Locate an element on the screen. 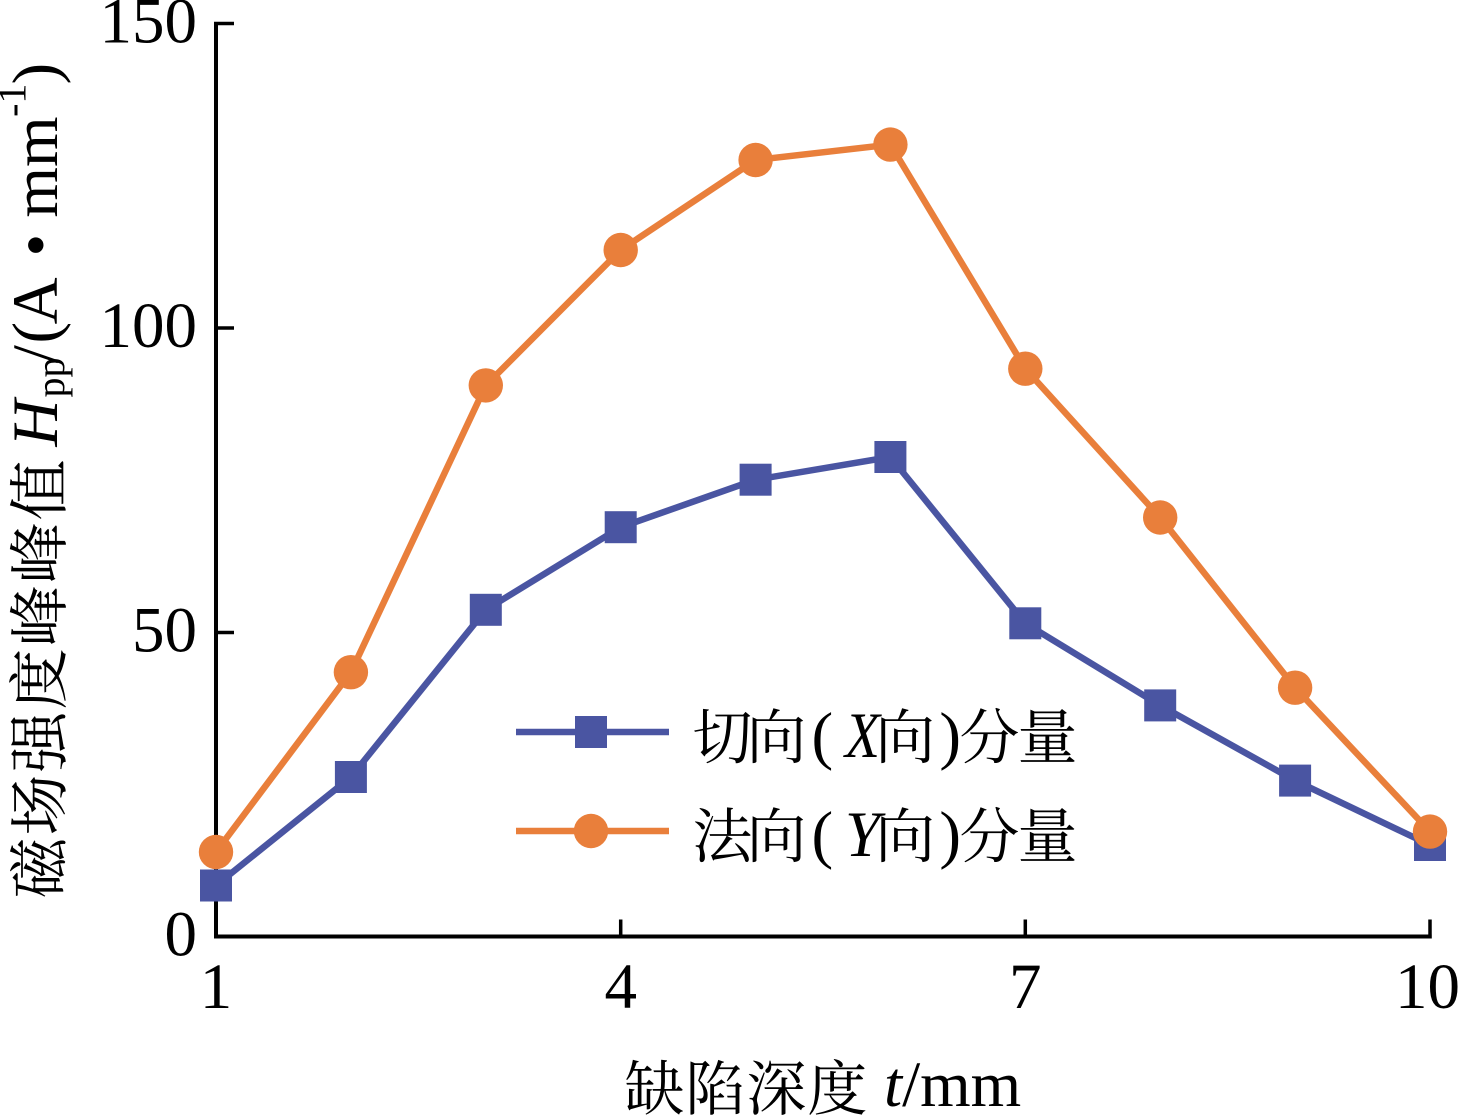 The width and height of the screenshot is (1458, 1117). svg-text: Y is located at coordinates (865, 835).